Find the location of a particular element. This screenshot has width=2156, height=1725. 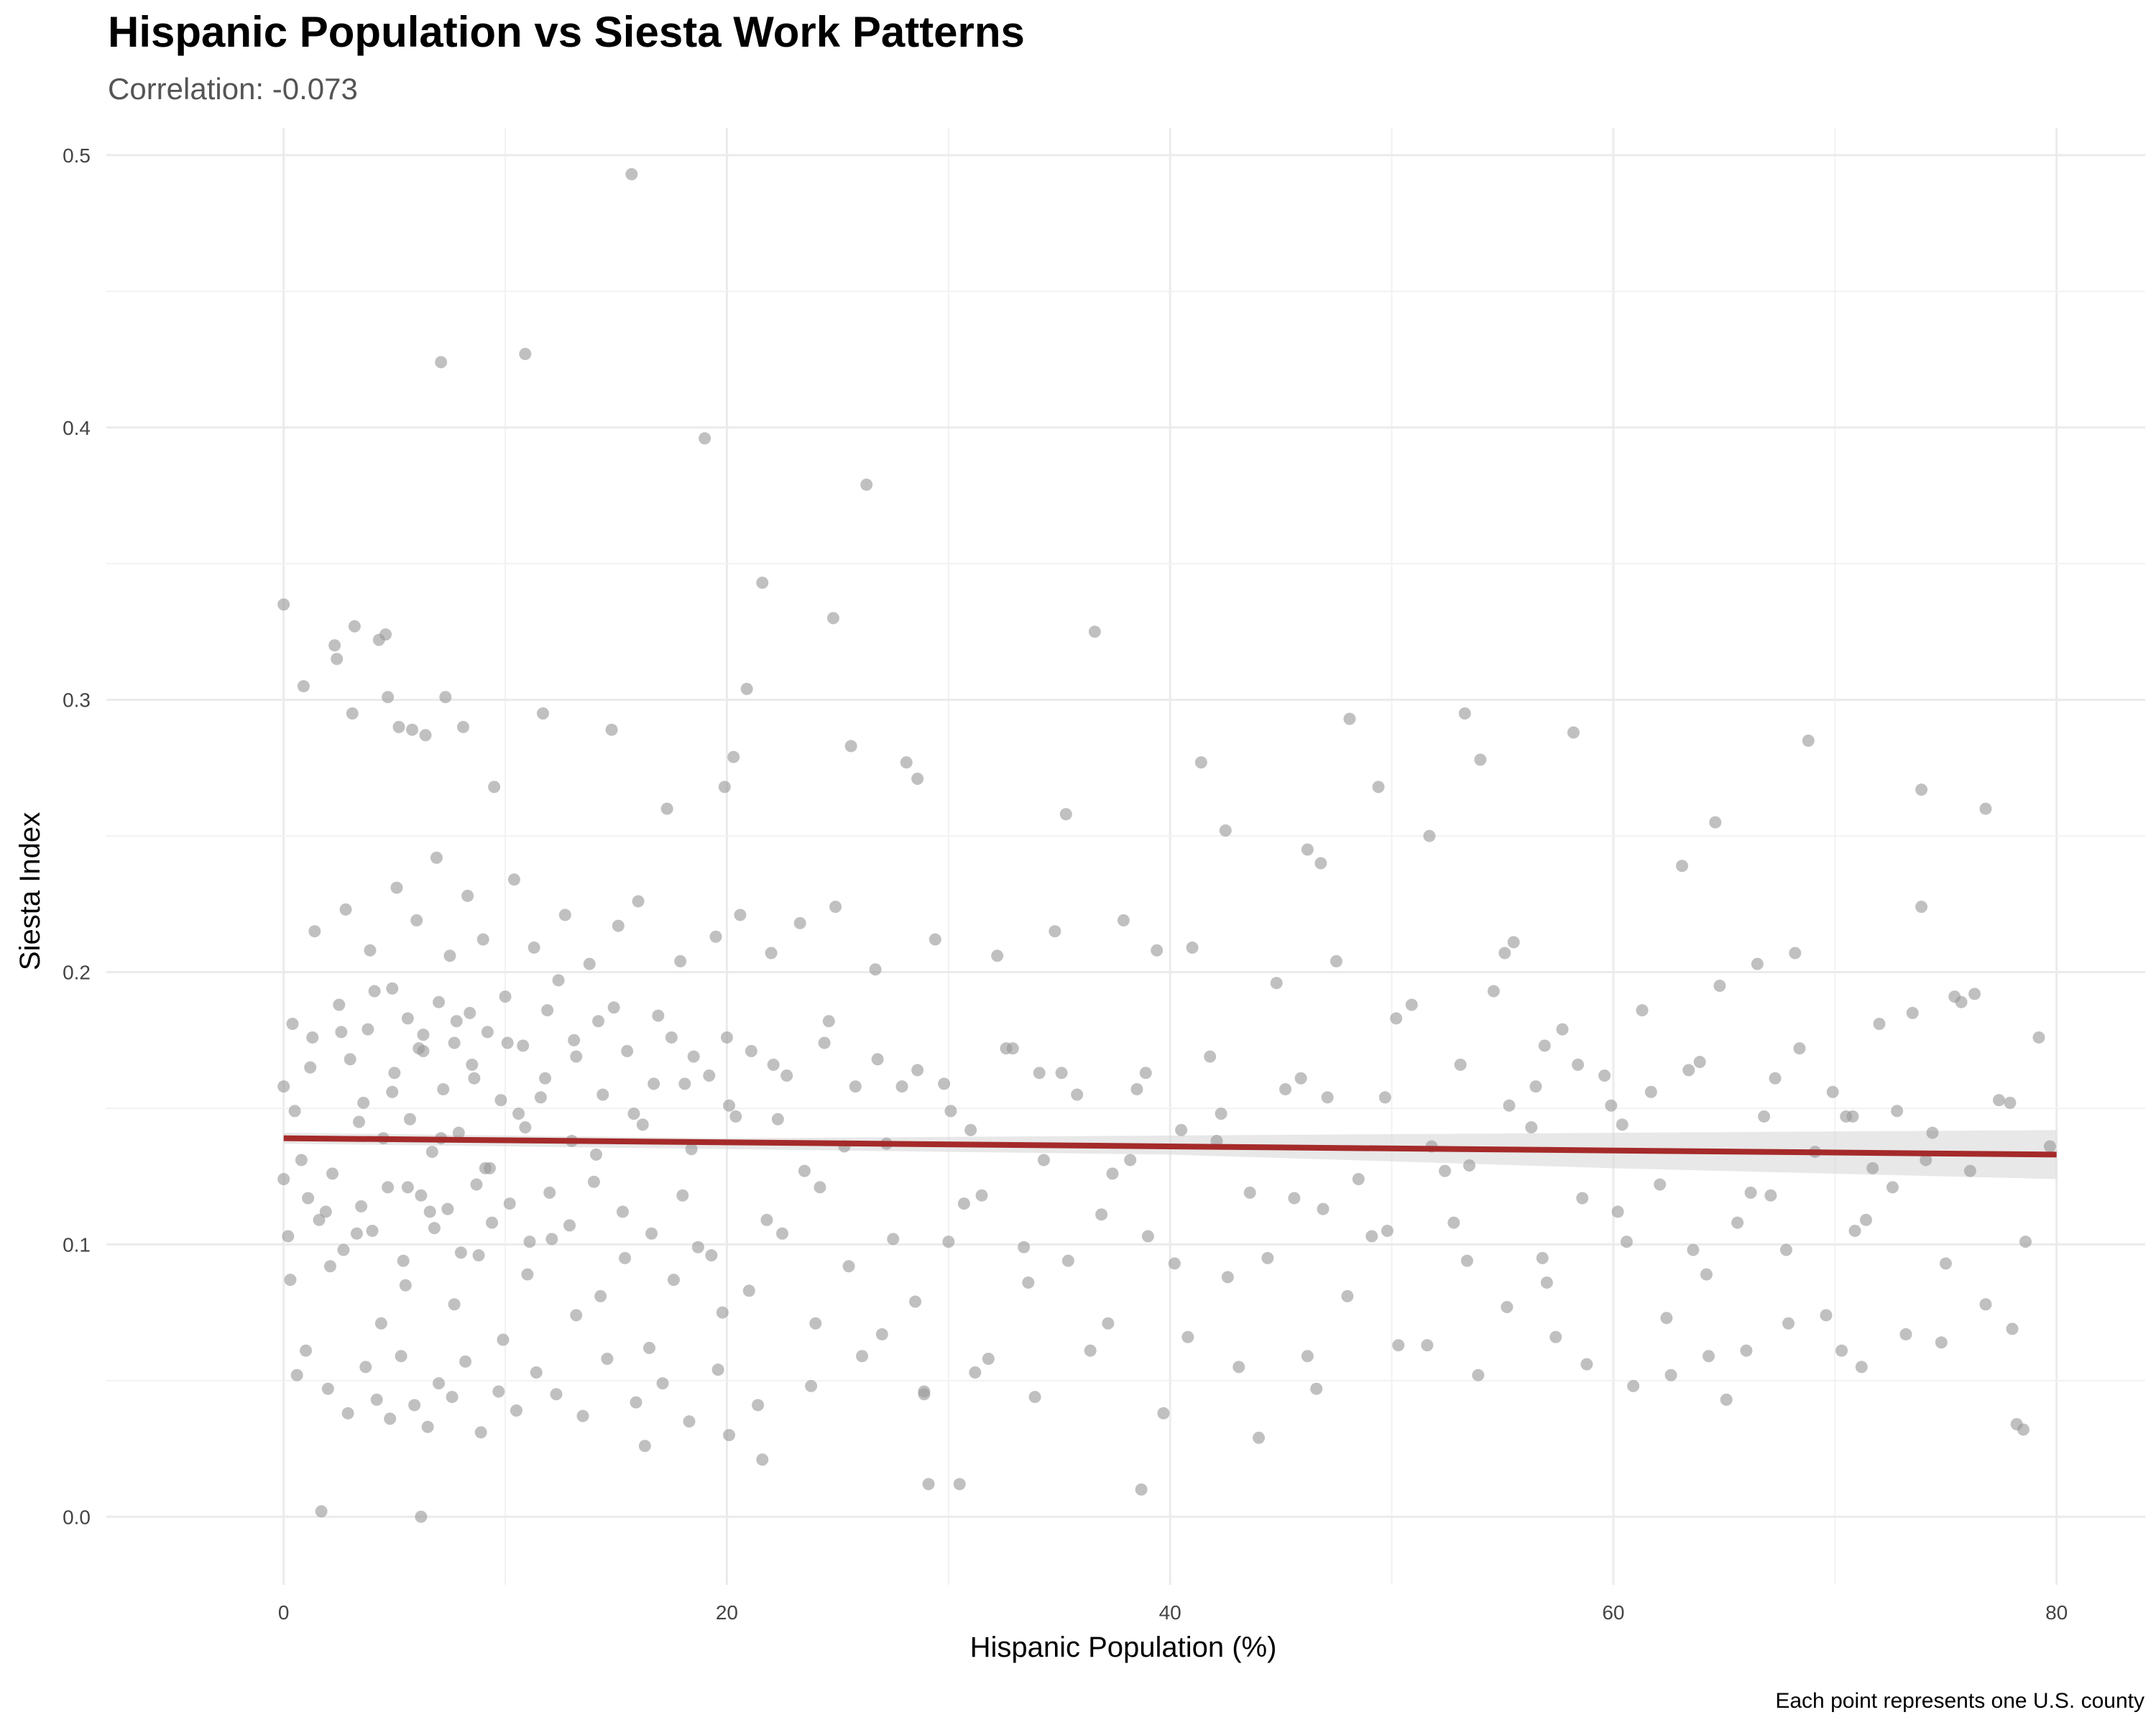

y-tick-label: 0.2 is located at coordinates (77, 973).